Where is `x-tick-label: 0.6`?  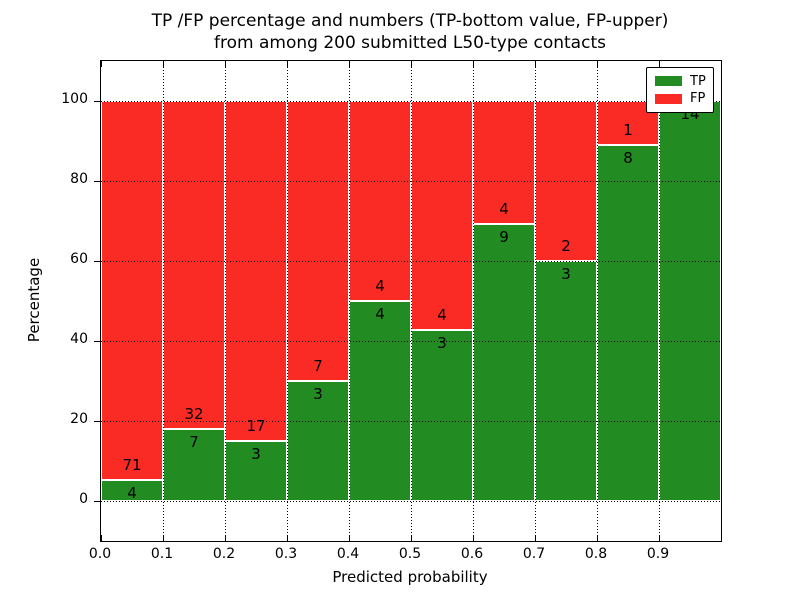 x-tick-label: 0.6 is located at coordinates (472, 554).